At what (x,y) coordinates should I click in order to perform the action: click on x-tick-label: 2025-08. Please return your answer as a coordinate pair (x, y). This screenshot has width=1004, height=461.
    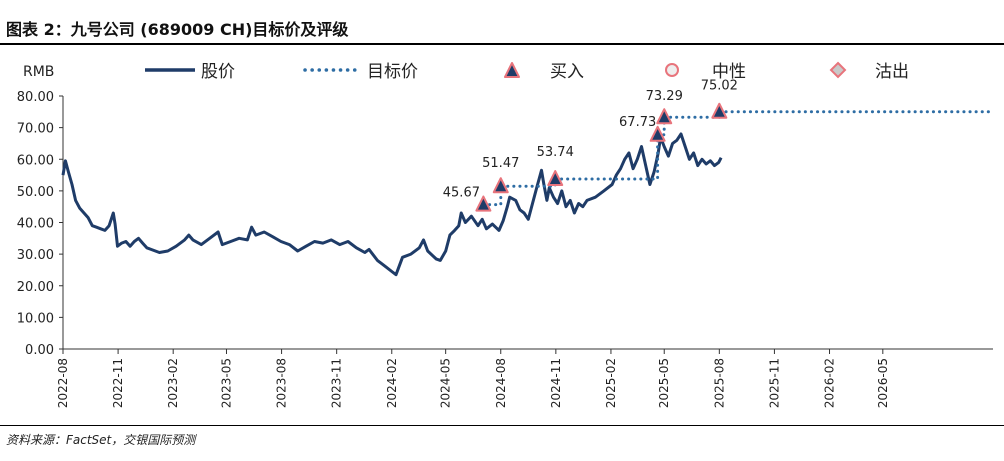
    Looking at the image, I should click on (719, 383).